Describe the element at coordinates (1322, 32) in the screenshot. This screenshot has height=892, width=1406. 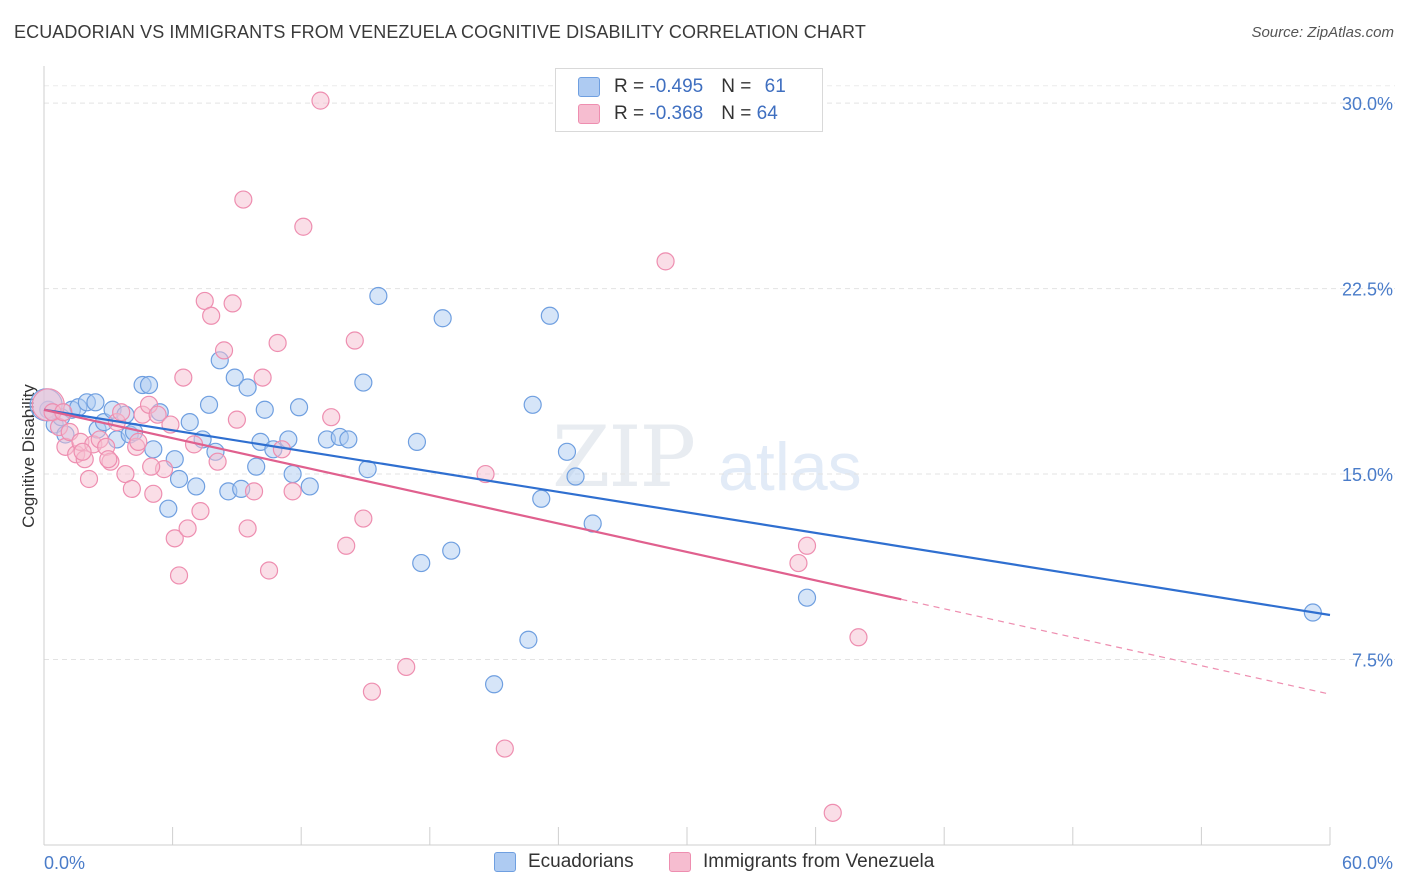
I see `source-label: Source: ZipAtlas.com` at that location.